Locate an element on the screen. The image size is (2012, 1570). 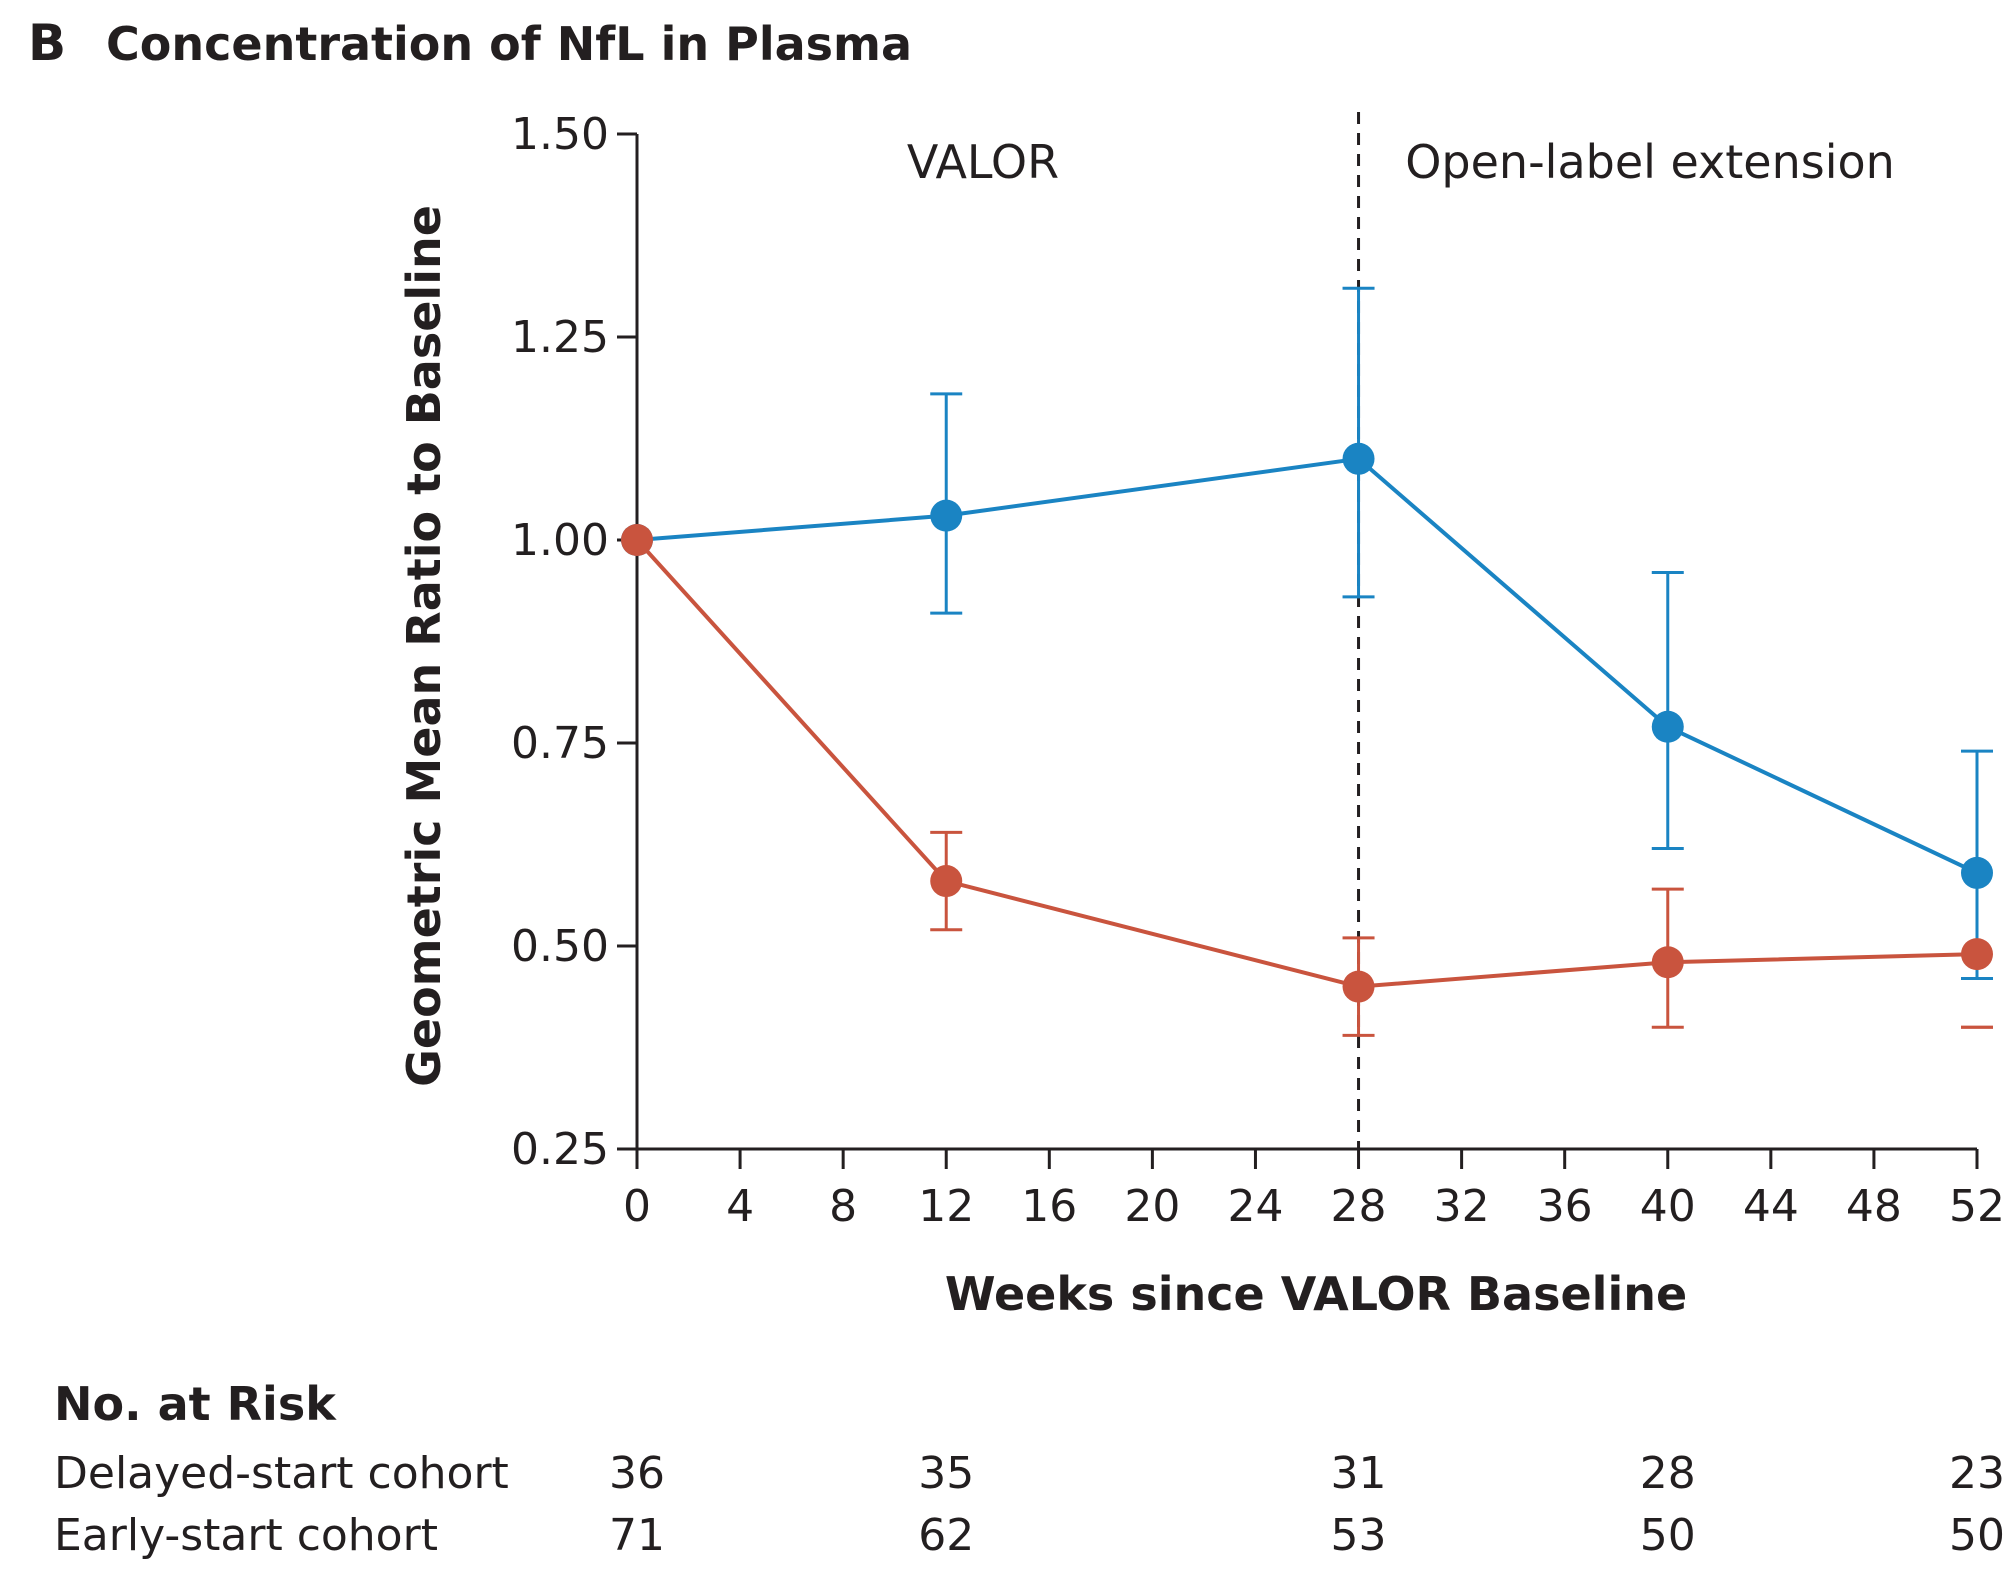
x-axis-label: Weeks since VALOR Baseline is located at coordinates (1316, 1294).